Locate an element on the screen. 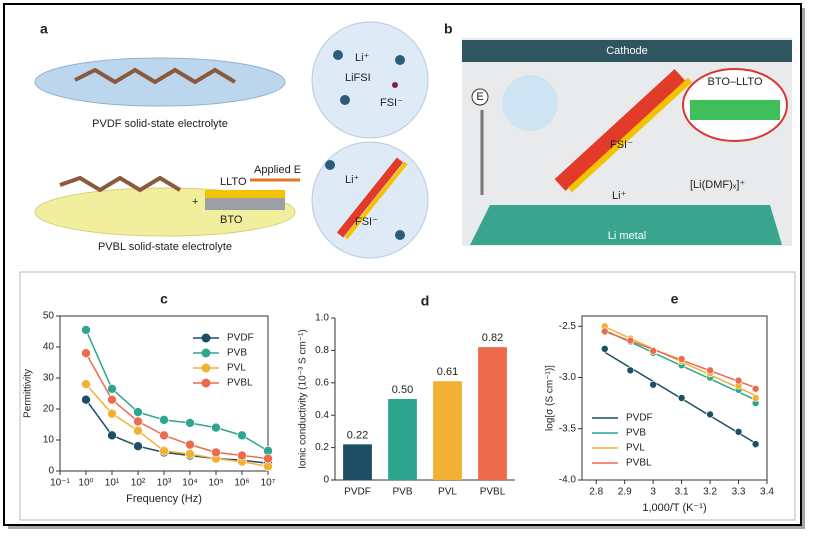 This screenshot has width=813, height=537. x-tick-label: PVDF is located at coordinates (357, 492).